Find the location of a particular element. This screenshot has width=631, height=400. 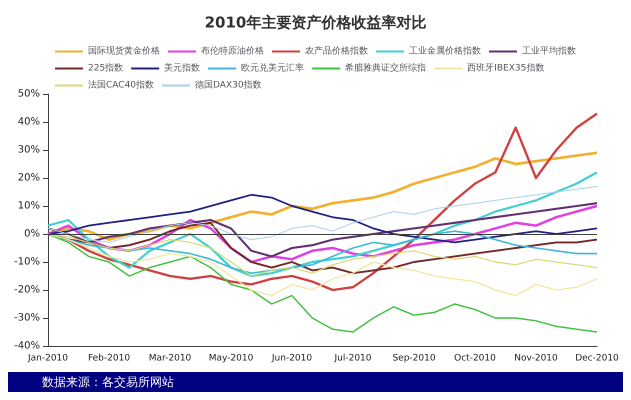

legend-label: 法国CAC40指数 is located at coordinates (121, 85).